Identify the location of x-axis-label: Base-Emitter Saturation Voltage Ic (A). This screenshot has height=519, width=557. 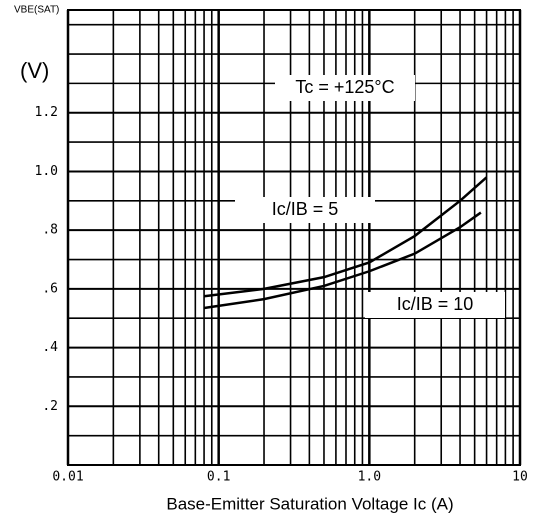
(309, 503).